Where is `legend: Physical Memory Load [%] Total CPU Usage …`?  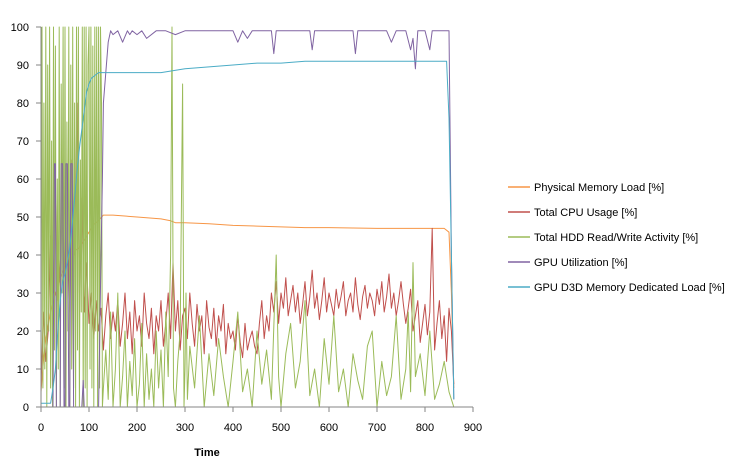
legend: Physical Memory Load [%] Total CPU Usage … is located at coordinates (616, 238).